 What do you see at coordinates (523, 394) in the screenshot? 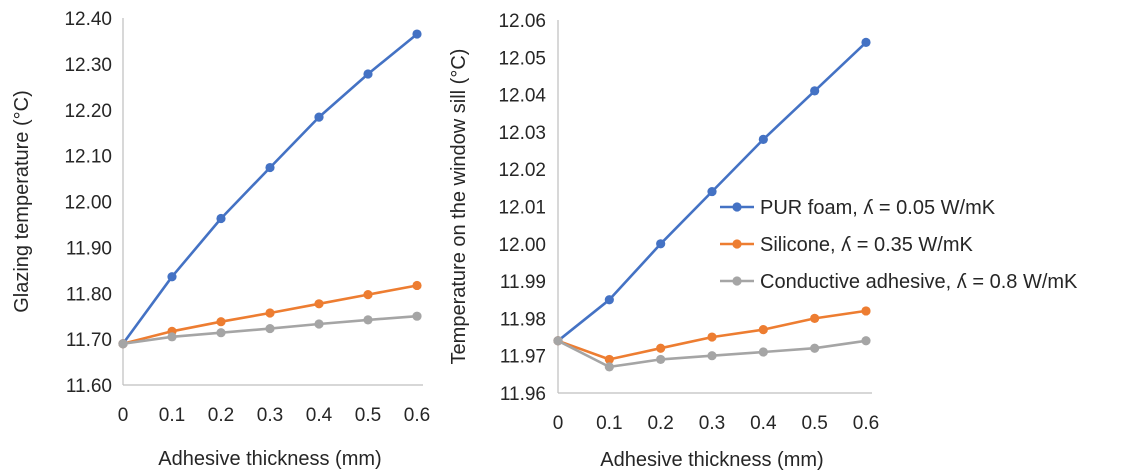
I see `y-tick-label: 11.96` at bounding box center [523, 394].